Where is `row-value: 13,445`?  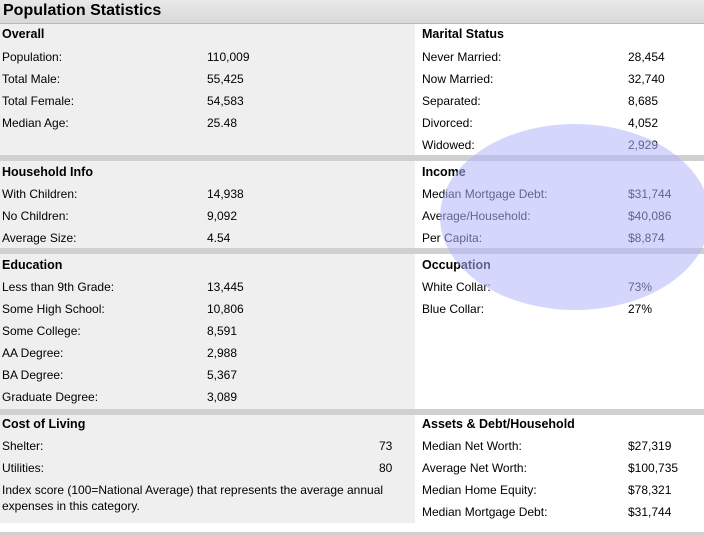
row-value: 13,445 is located at coordinates (225, 287).